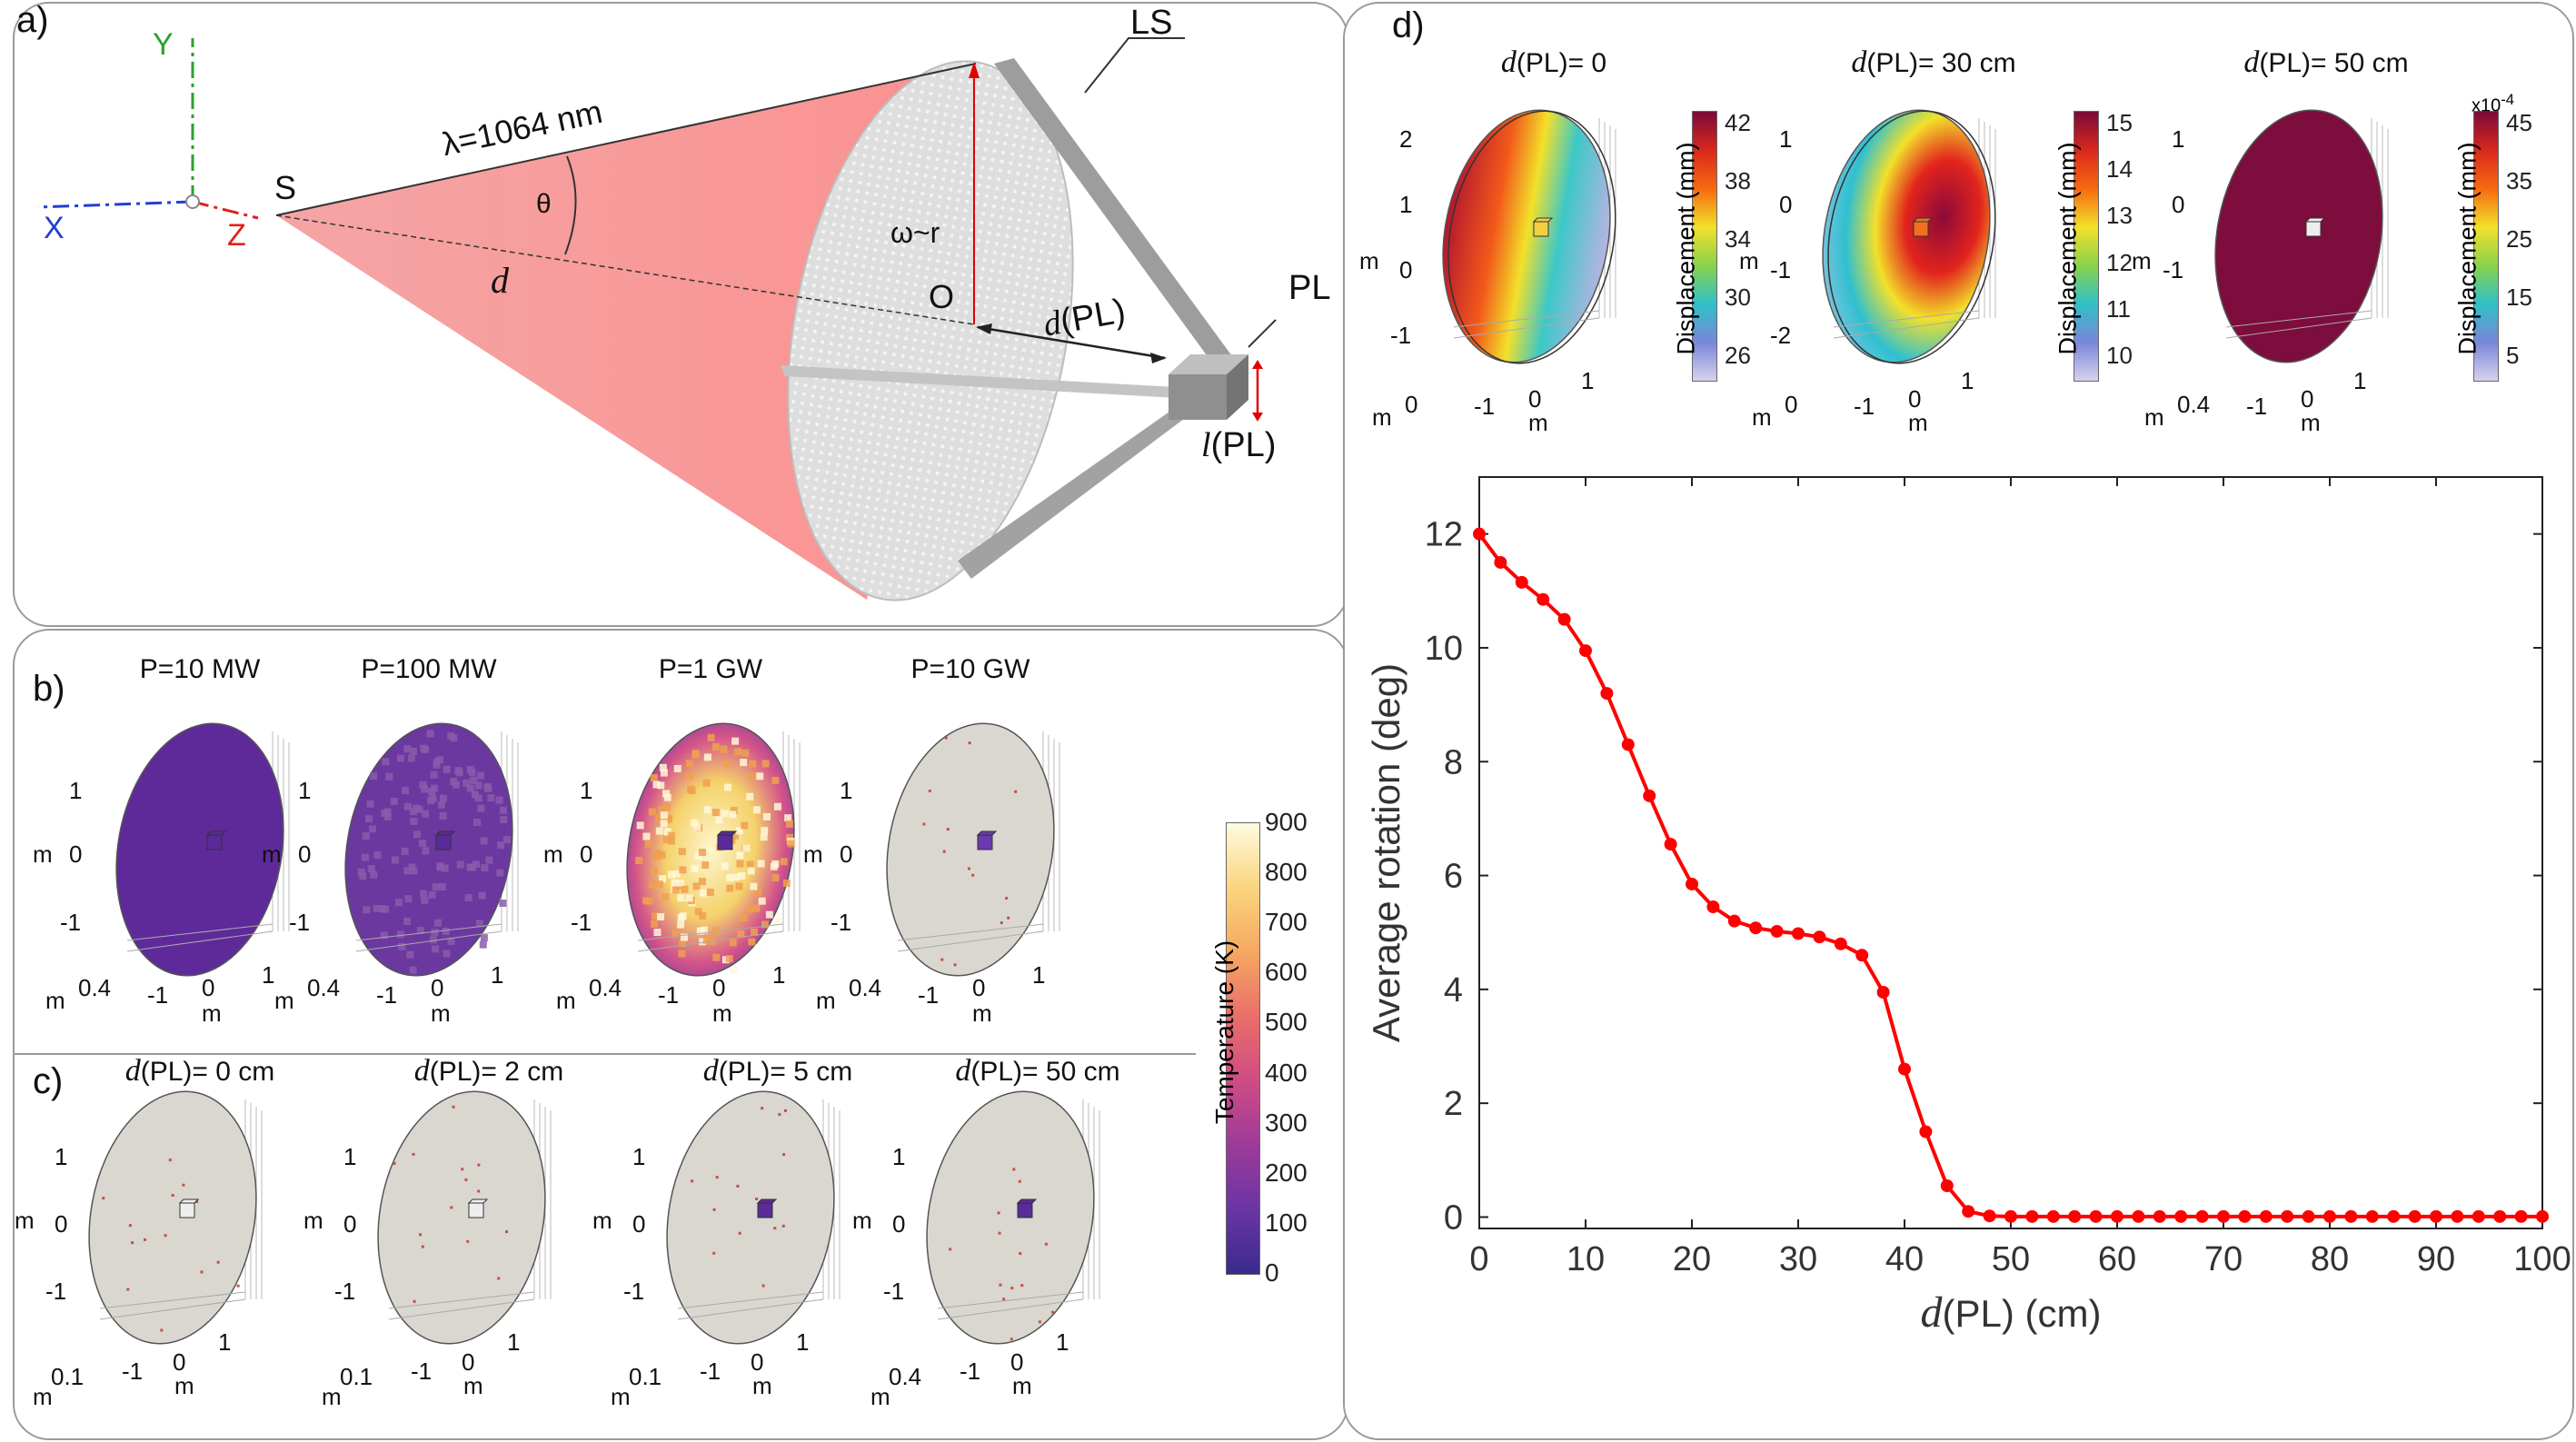  I want to click on panel-d-xtick-1-0: 0, so click(1792, 405).